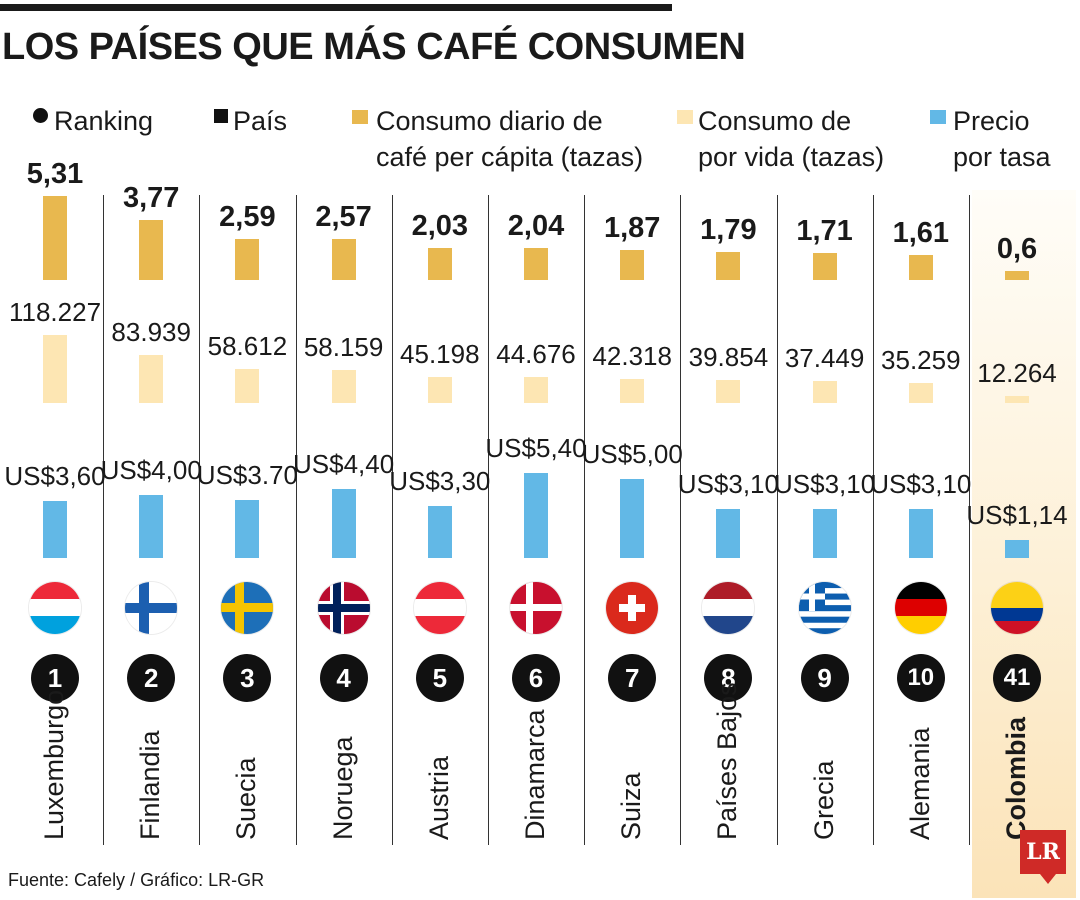  Describe the element at coordinates (632, 678) in the screenshot. I see `rank-badge: 7` at that location.